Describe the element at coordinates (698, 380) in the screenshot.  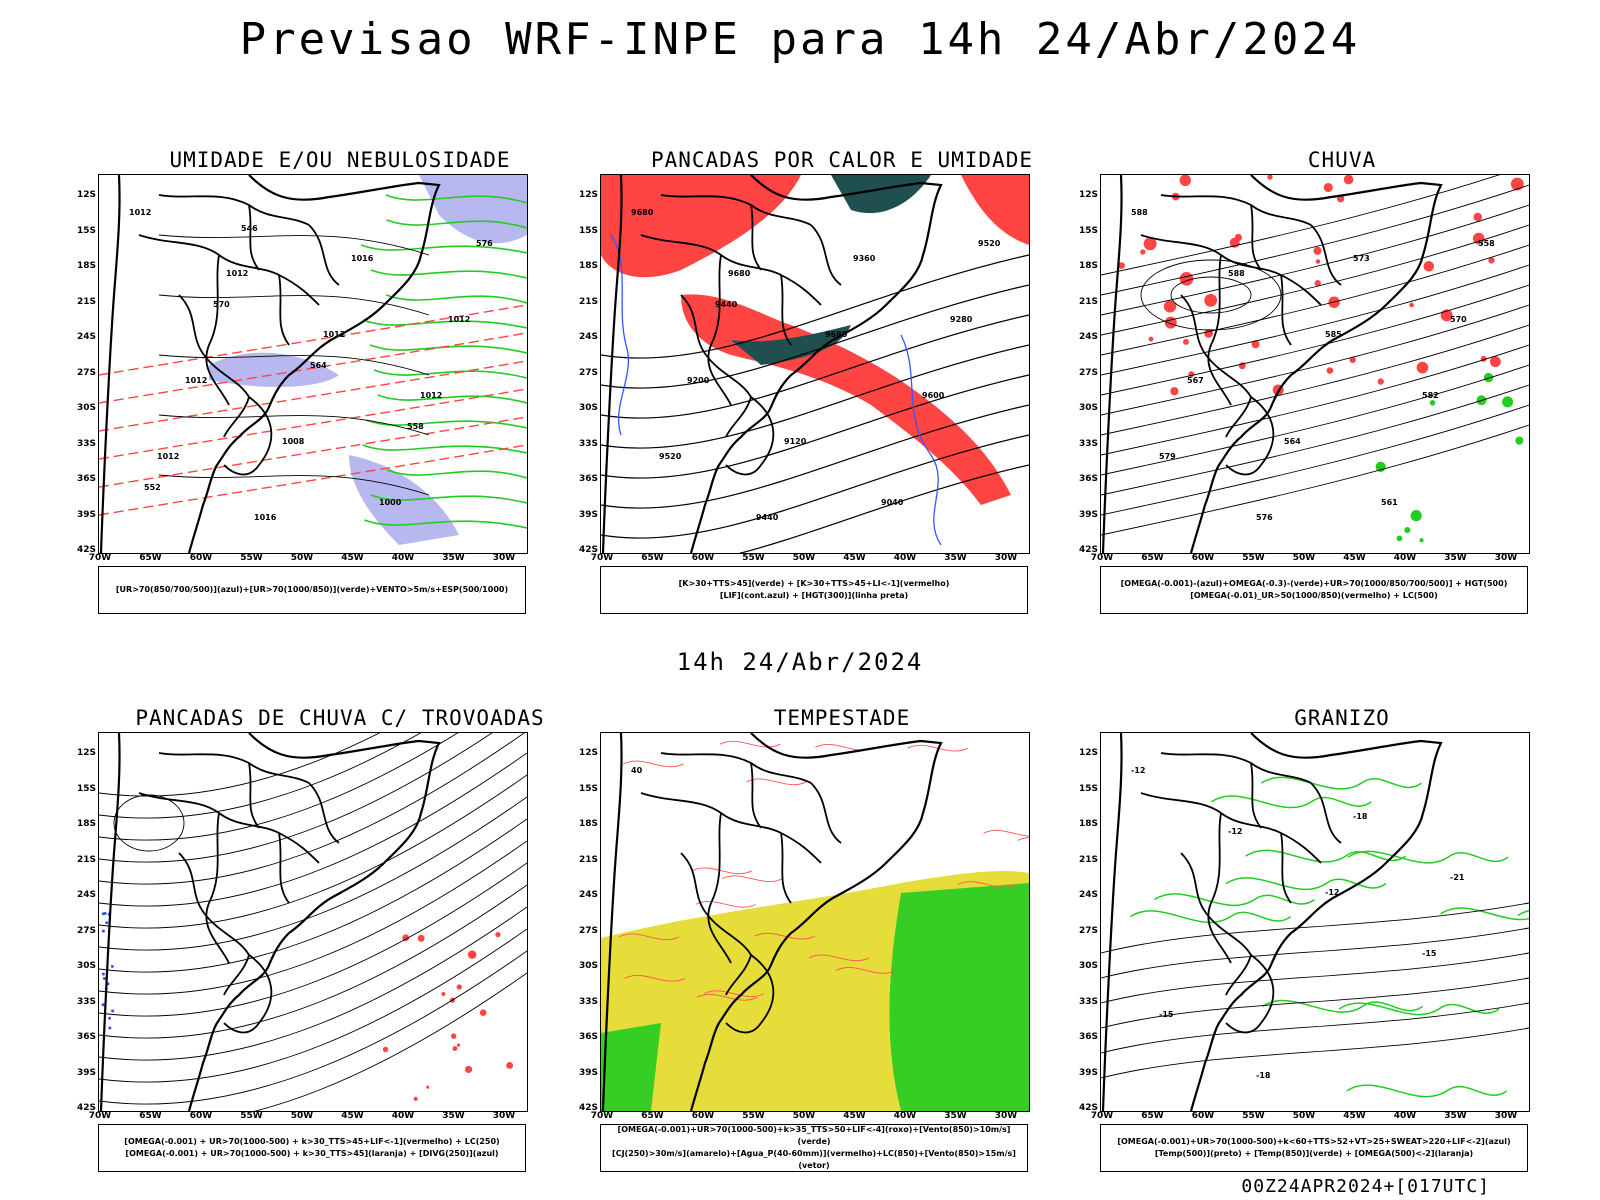
I see `contour-label: 9200` at that location.